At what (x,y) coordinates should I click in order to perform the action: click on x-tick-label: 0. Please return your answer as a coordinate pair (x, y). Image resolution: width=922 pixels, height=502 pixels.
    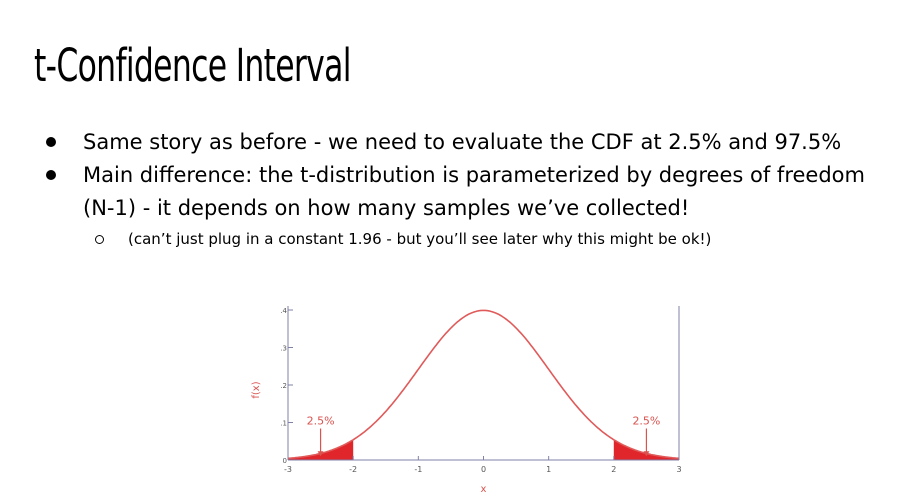
    Looking at the image, I should click on (483, 469).